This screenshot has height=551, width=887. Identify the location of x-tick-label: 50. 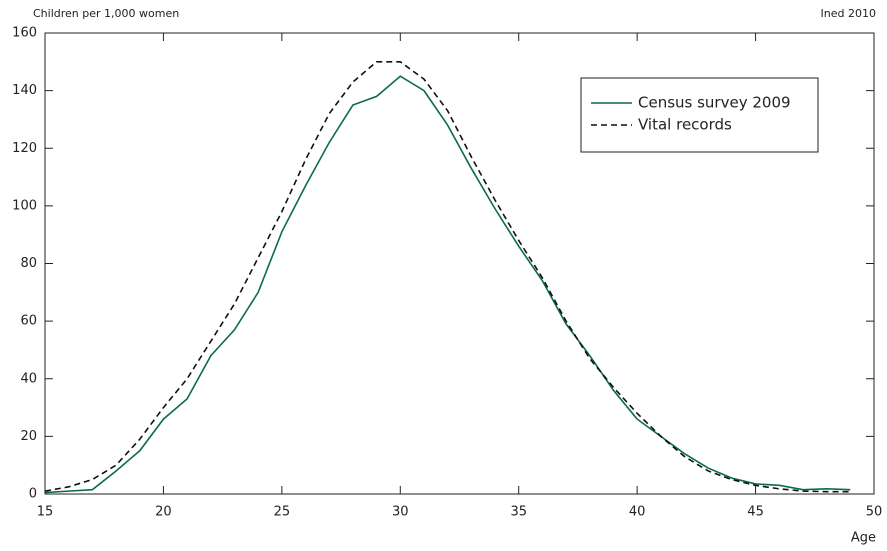
(874, 512).